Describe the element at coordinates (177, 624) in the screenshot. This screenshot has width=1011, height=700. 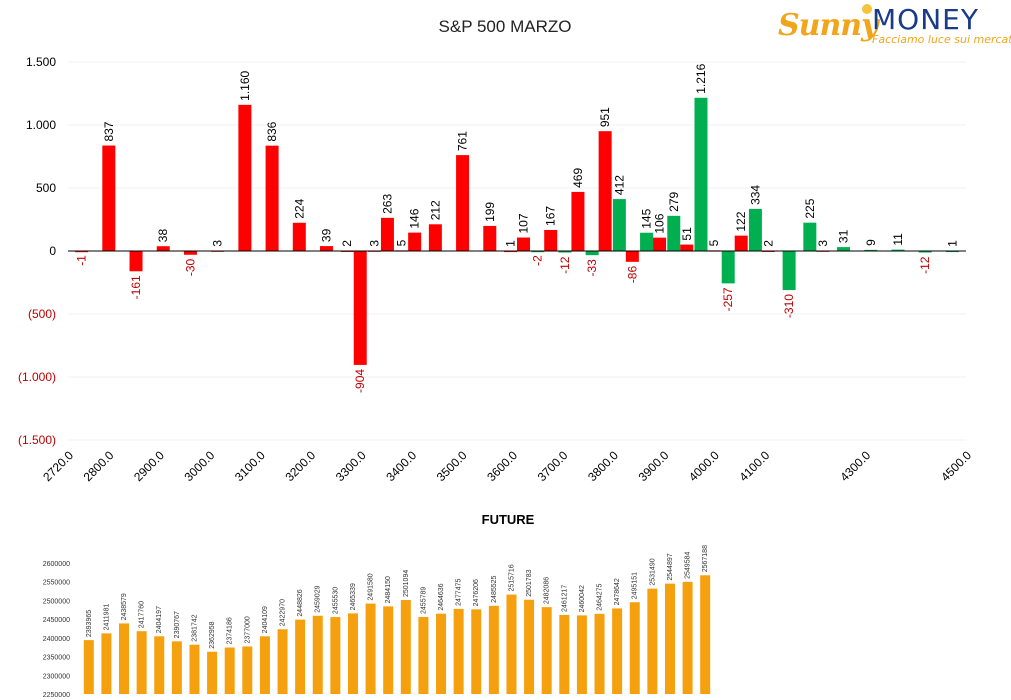
I see `future-bar-data-label: 2390767` at that location.